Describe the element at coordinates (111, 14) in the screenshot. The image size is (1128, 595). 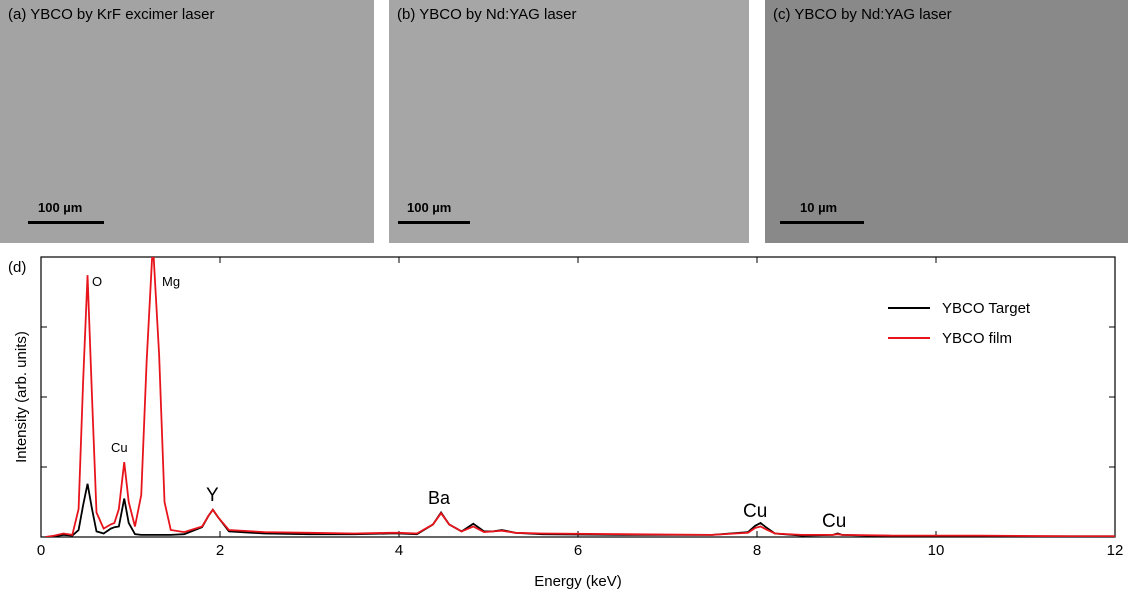
I see `panel-label: (a) YBCO by KrF excimer laser` at that location.